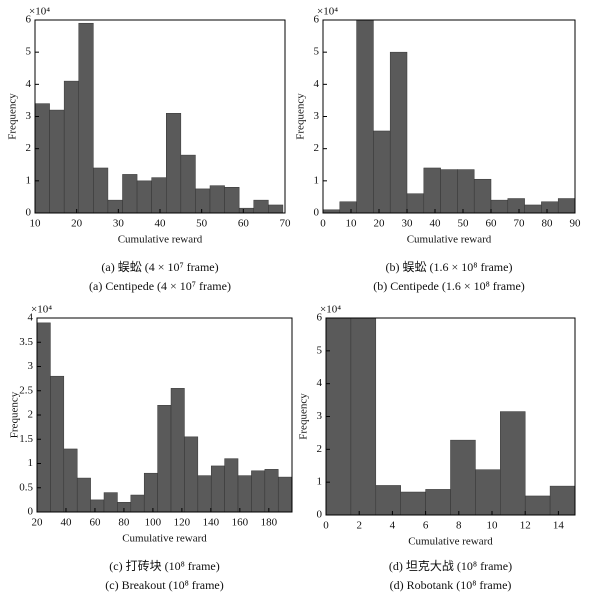 The height and width of the screenshot is (601, 595). What do you see at coordinates (240, 523) in the screenshot?
I see `x-tick-label: 160` at bounding box center [240, 523].